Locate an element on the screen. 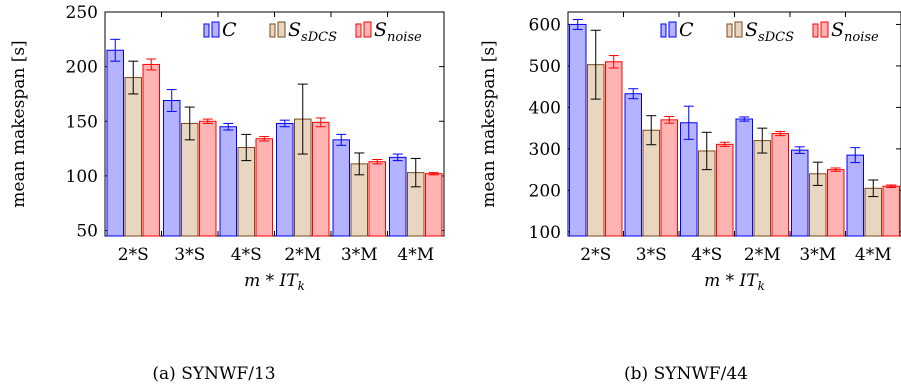 The width and height of the screenshot is (901, 388). caption-b: (b) SYNWF/44 is located at coordinates (686, 374).